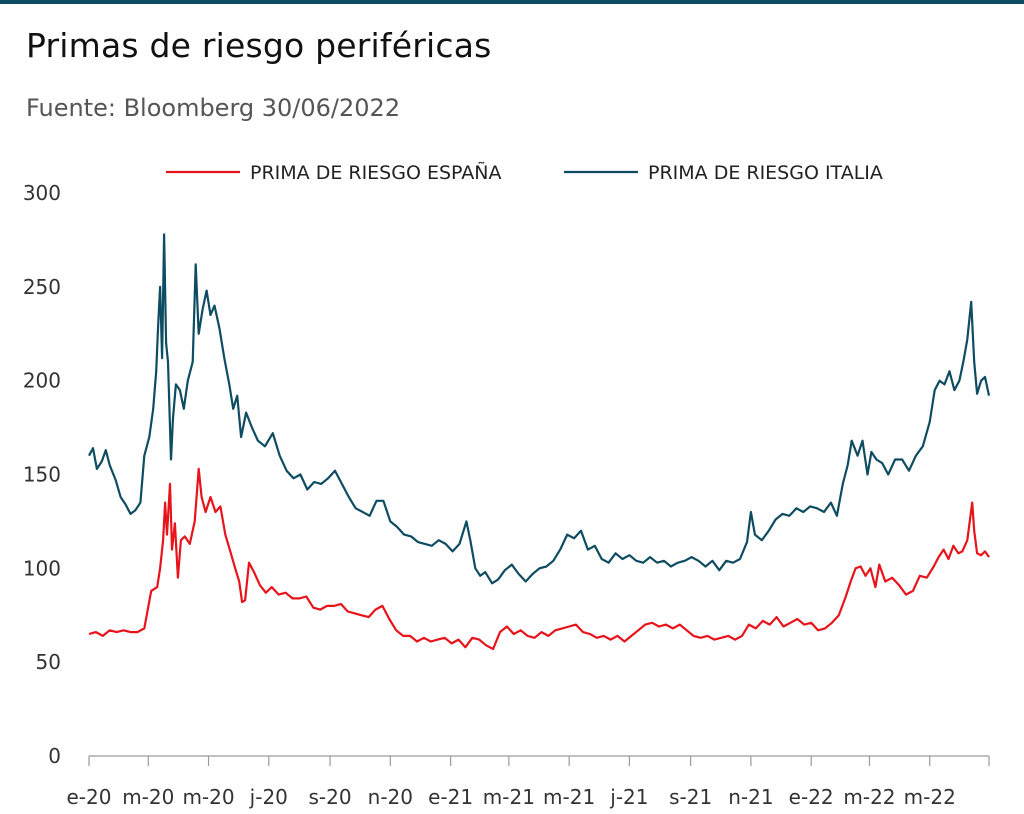 This screenshot has width=1024, height=814. Describe the element at coordinates (811, 797) in the screenshot. I see `x-tick-label: e-22` at that location.